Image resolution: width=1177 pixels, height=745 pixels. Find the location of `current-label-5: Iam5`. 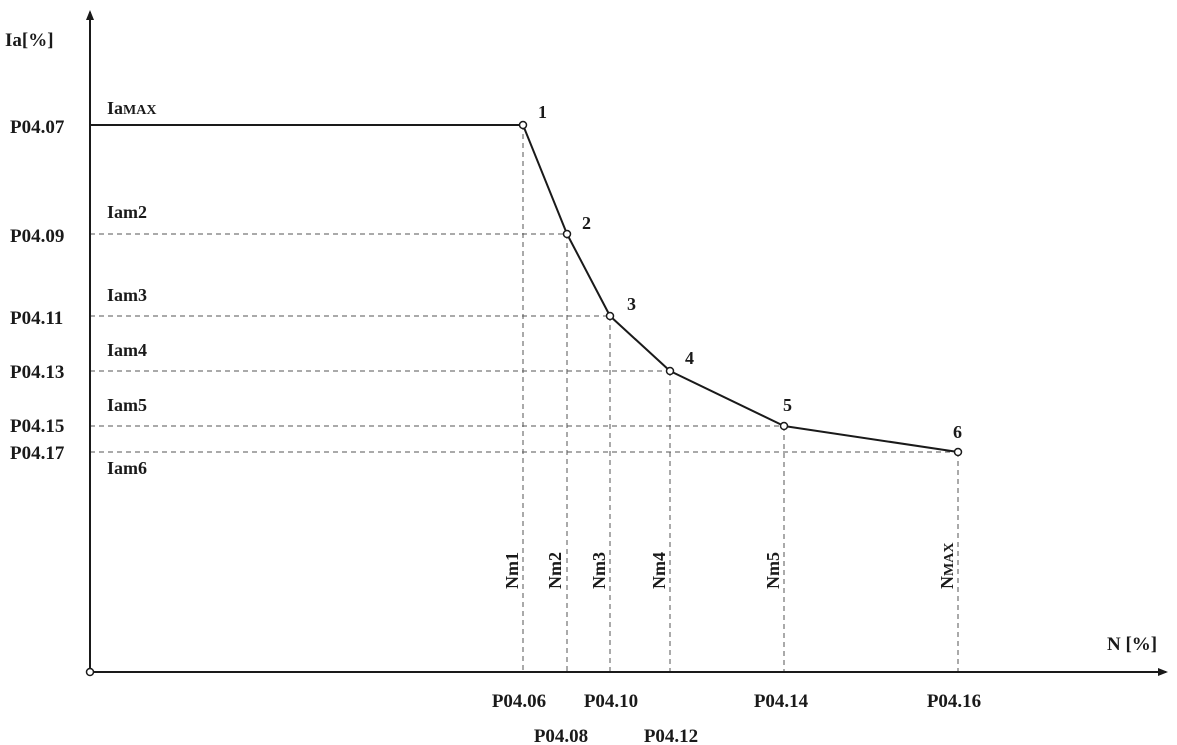

current-label-5: Iam5 is located at coordinates (127, 405).